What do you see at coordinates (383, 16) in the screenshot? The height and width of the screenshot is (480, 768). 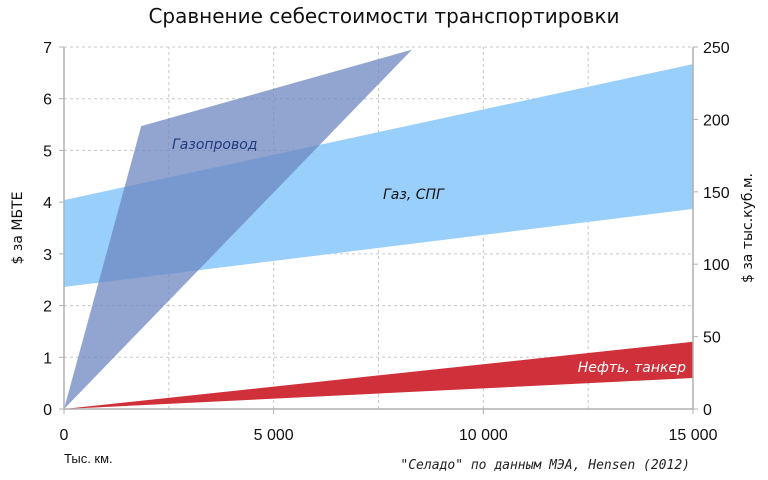 I see `chart-title: Сравнение себестоимости транспортировки` at bounding box center [383, 16].